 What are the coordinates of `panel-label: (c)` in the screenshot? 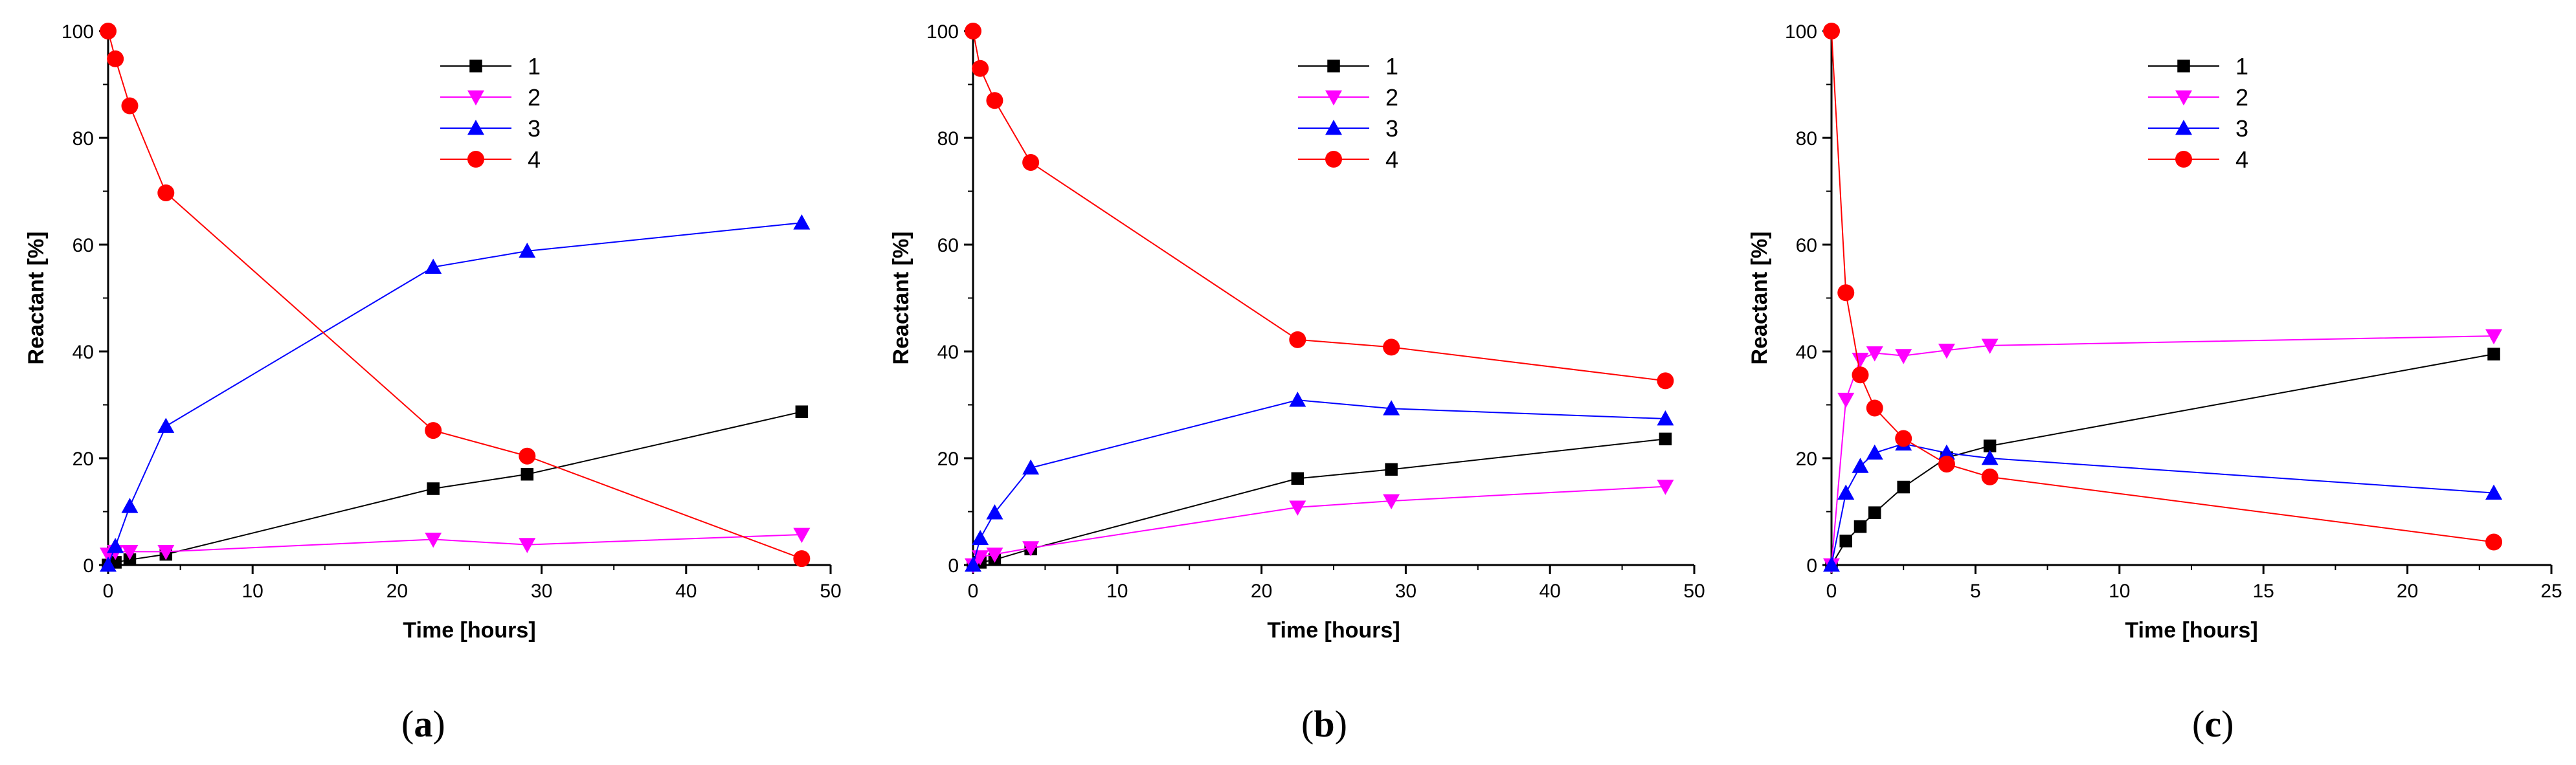 It's located at (2213, 724).